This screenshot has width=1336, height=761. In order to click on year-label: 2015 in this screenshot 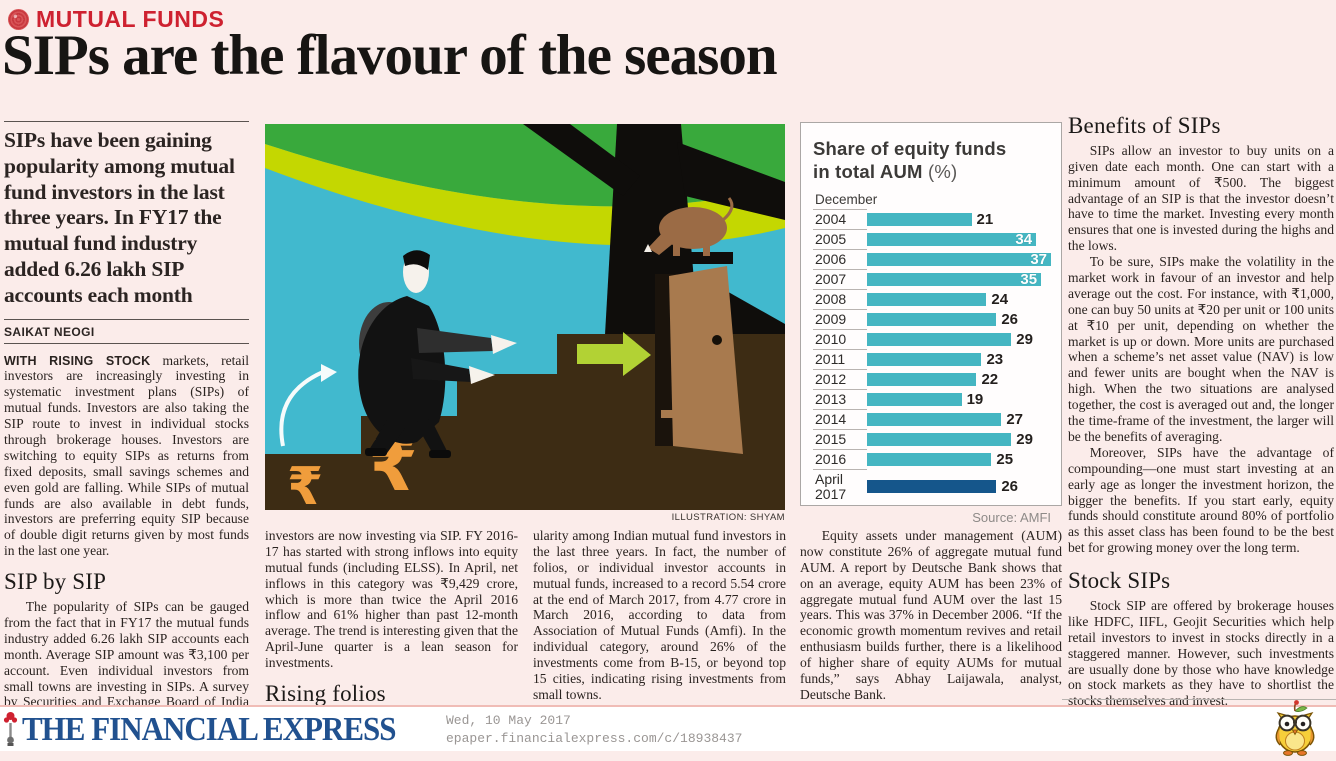, I will do `click(840, 439)`.